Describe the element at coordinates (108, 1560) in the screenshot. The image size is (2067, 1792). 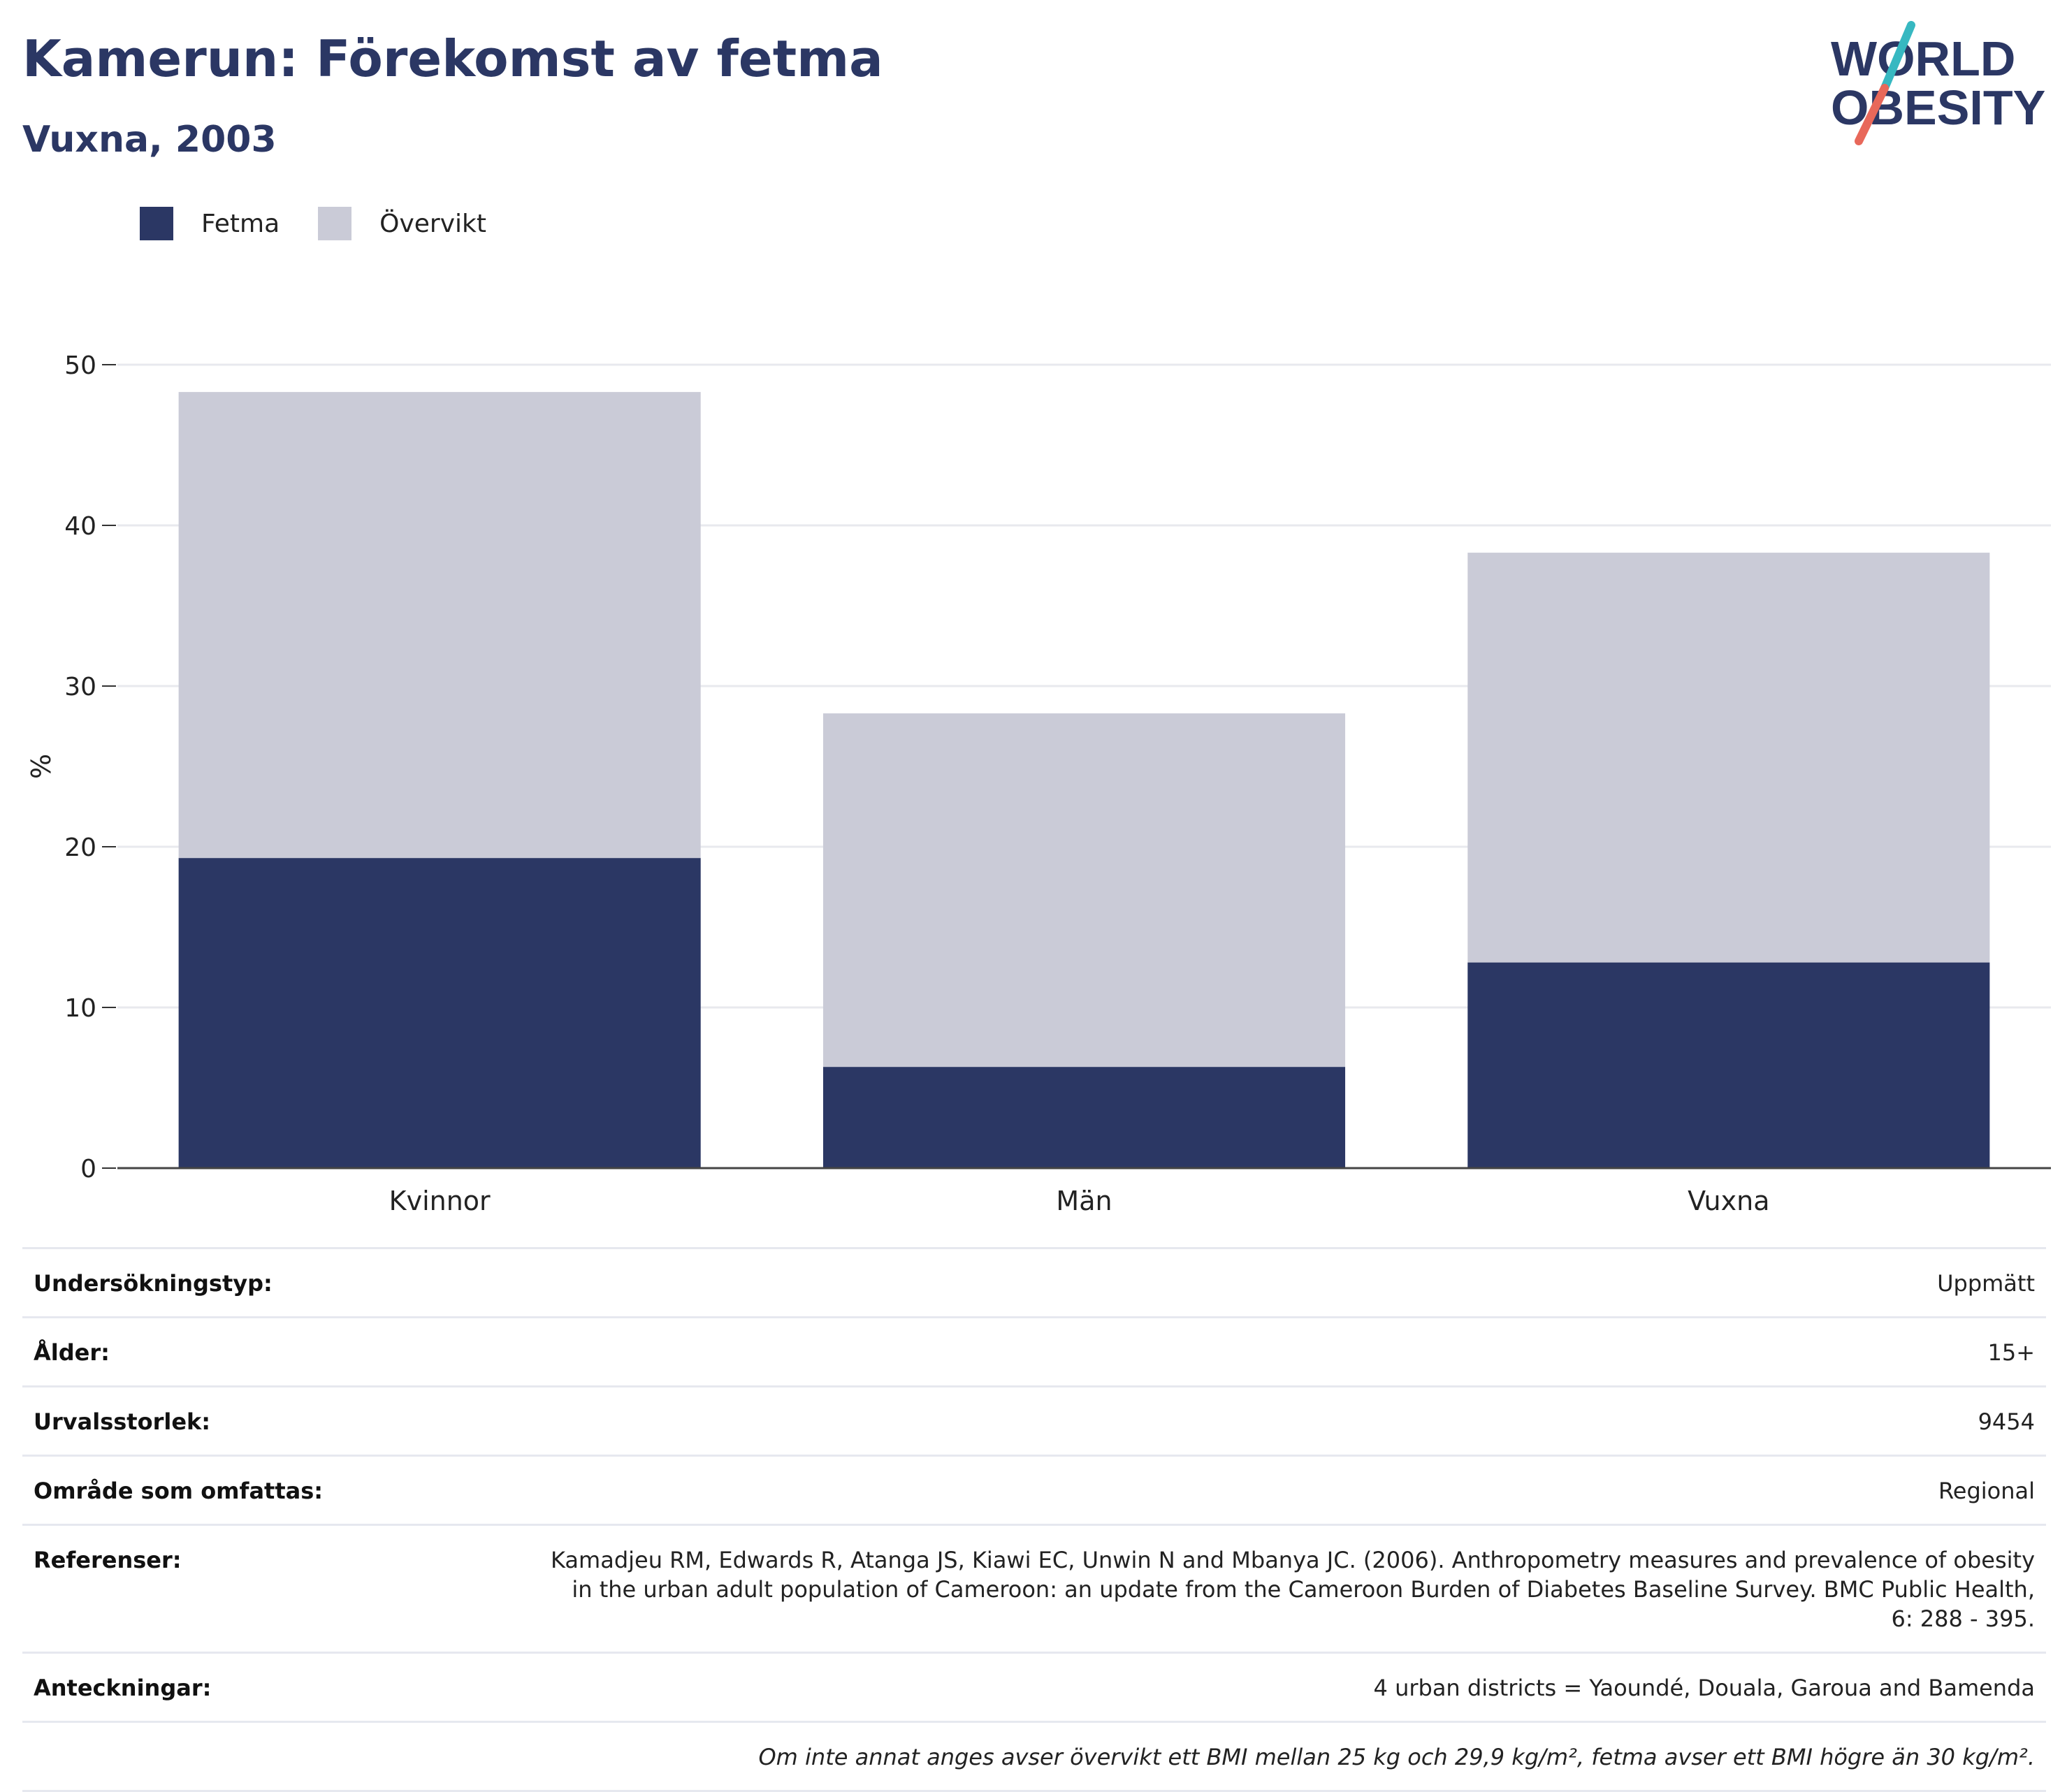
I see `info-label: Referenser:` at that location.